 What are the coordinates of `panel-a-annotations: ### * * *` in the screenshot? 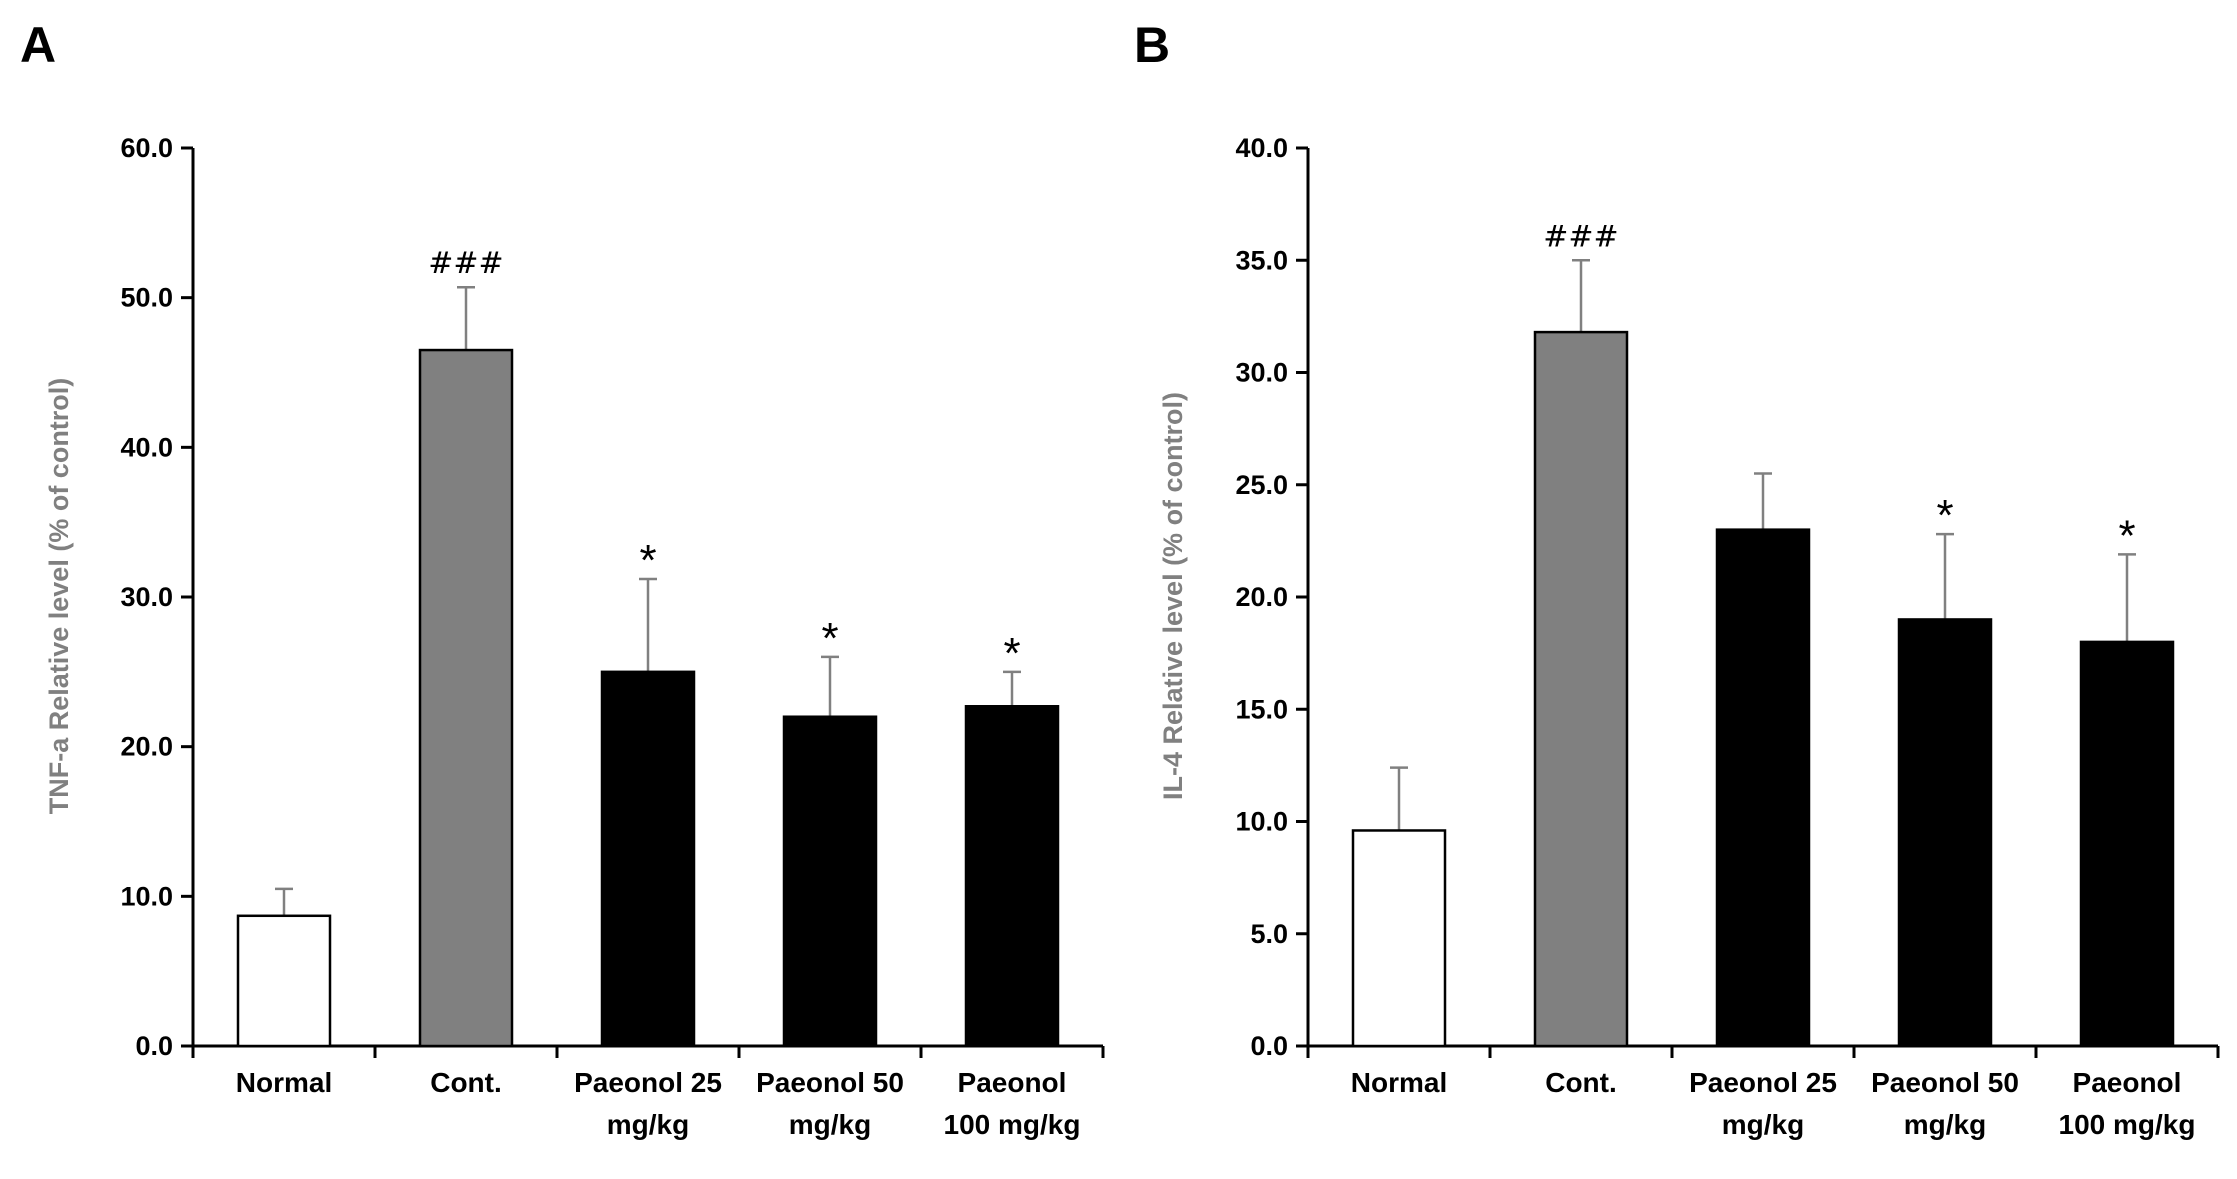 It's located at (724, 462).